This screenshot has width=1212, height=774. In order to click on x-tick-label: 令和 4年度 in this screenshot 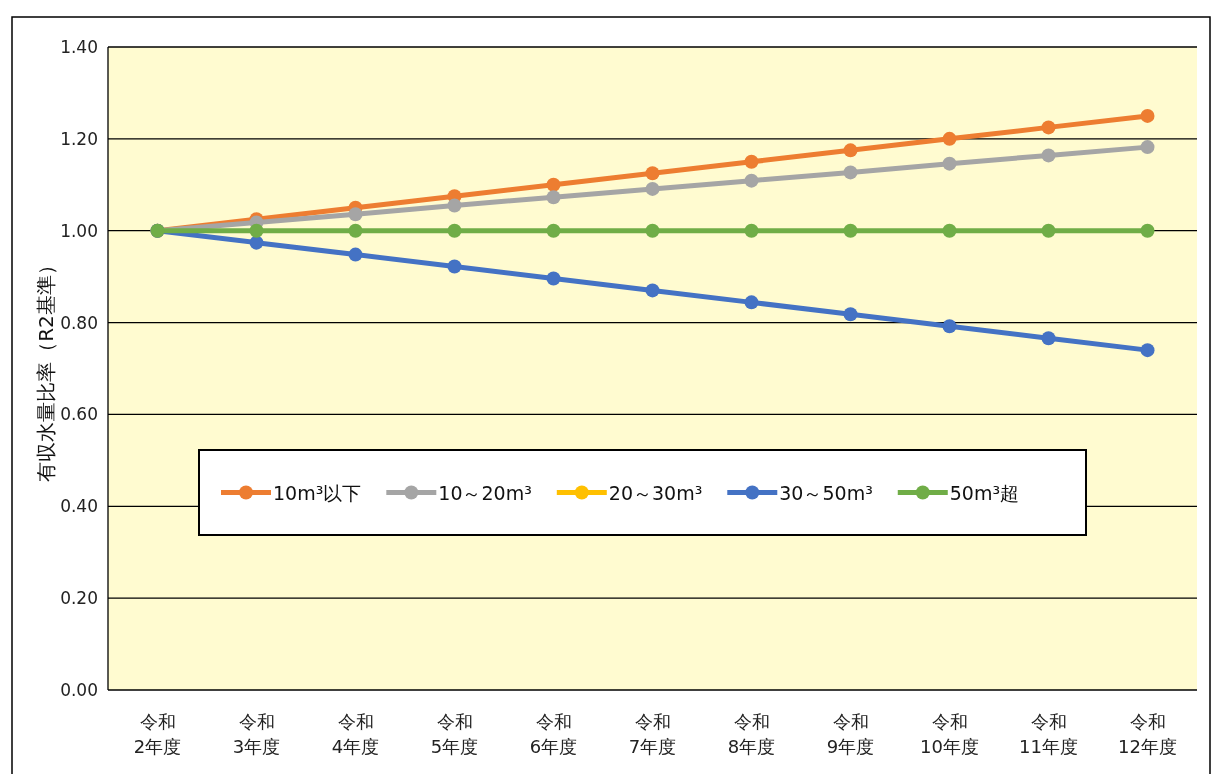, I will do `click(355, 734)`.